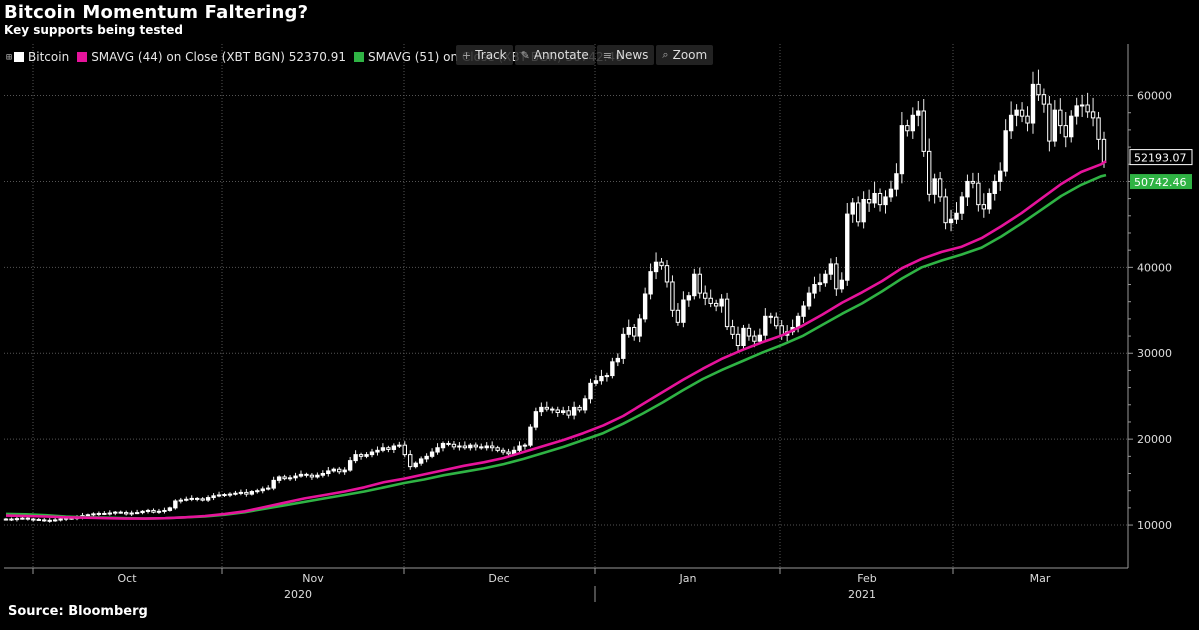 This screenshot has width=1199, height=630. I want to click on zoom-button: ⌕ Zoom, so click(685, 55).